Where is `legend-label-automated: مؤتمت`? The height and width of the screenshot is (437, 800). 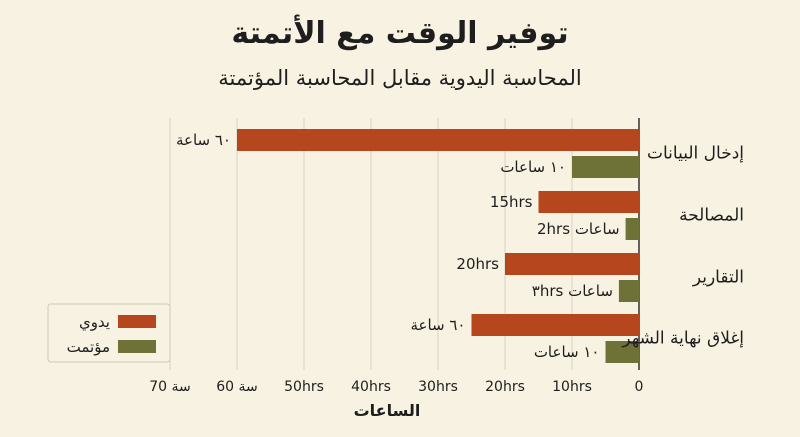 legend-label-automated: مؤتمت is located at coordinates (88, 347).